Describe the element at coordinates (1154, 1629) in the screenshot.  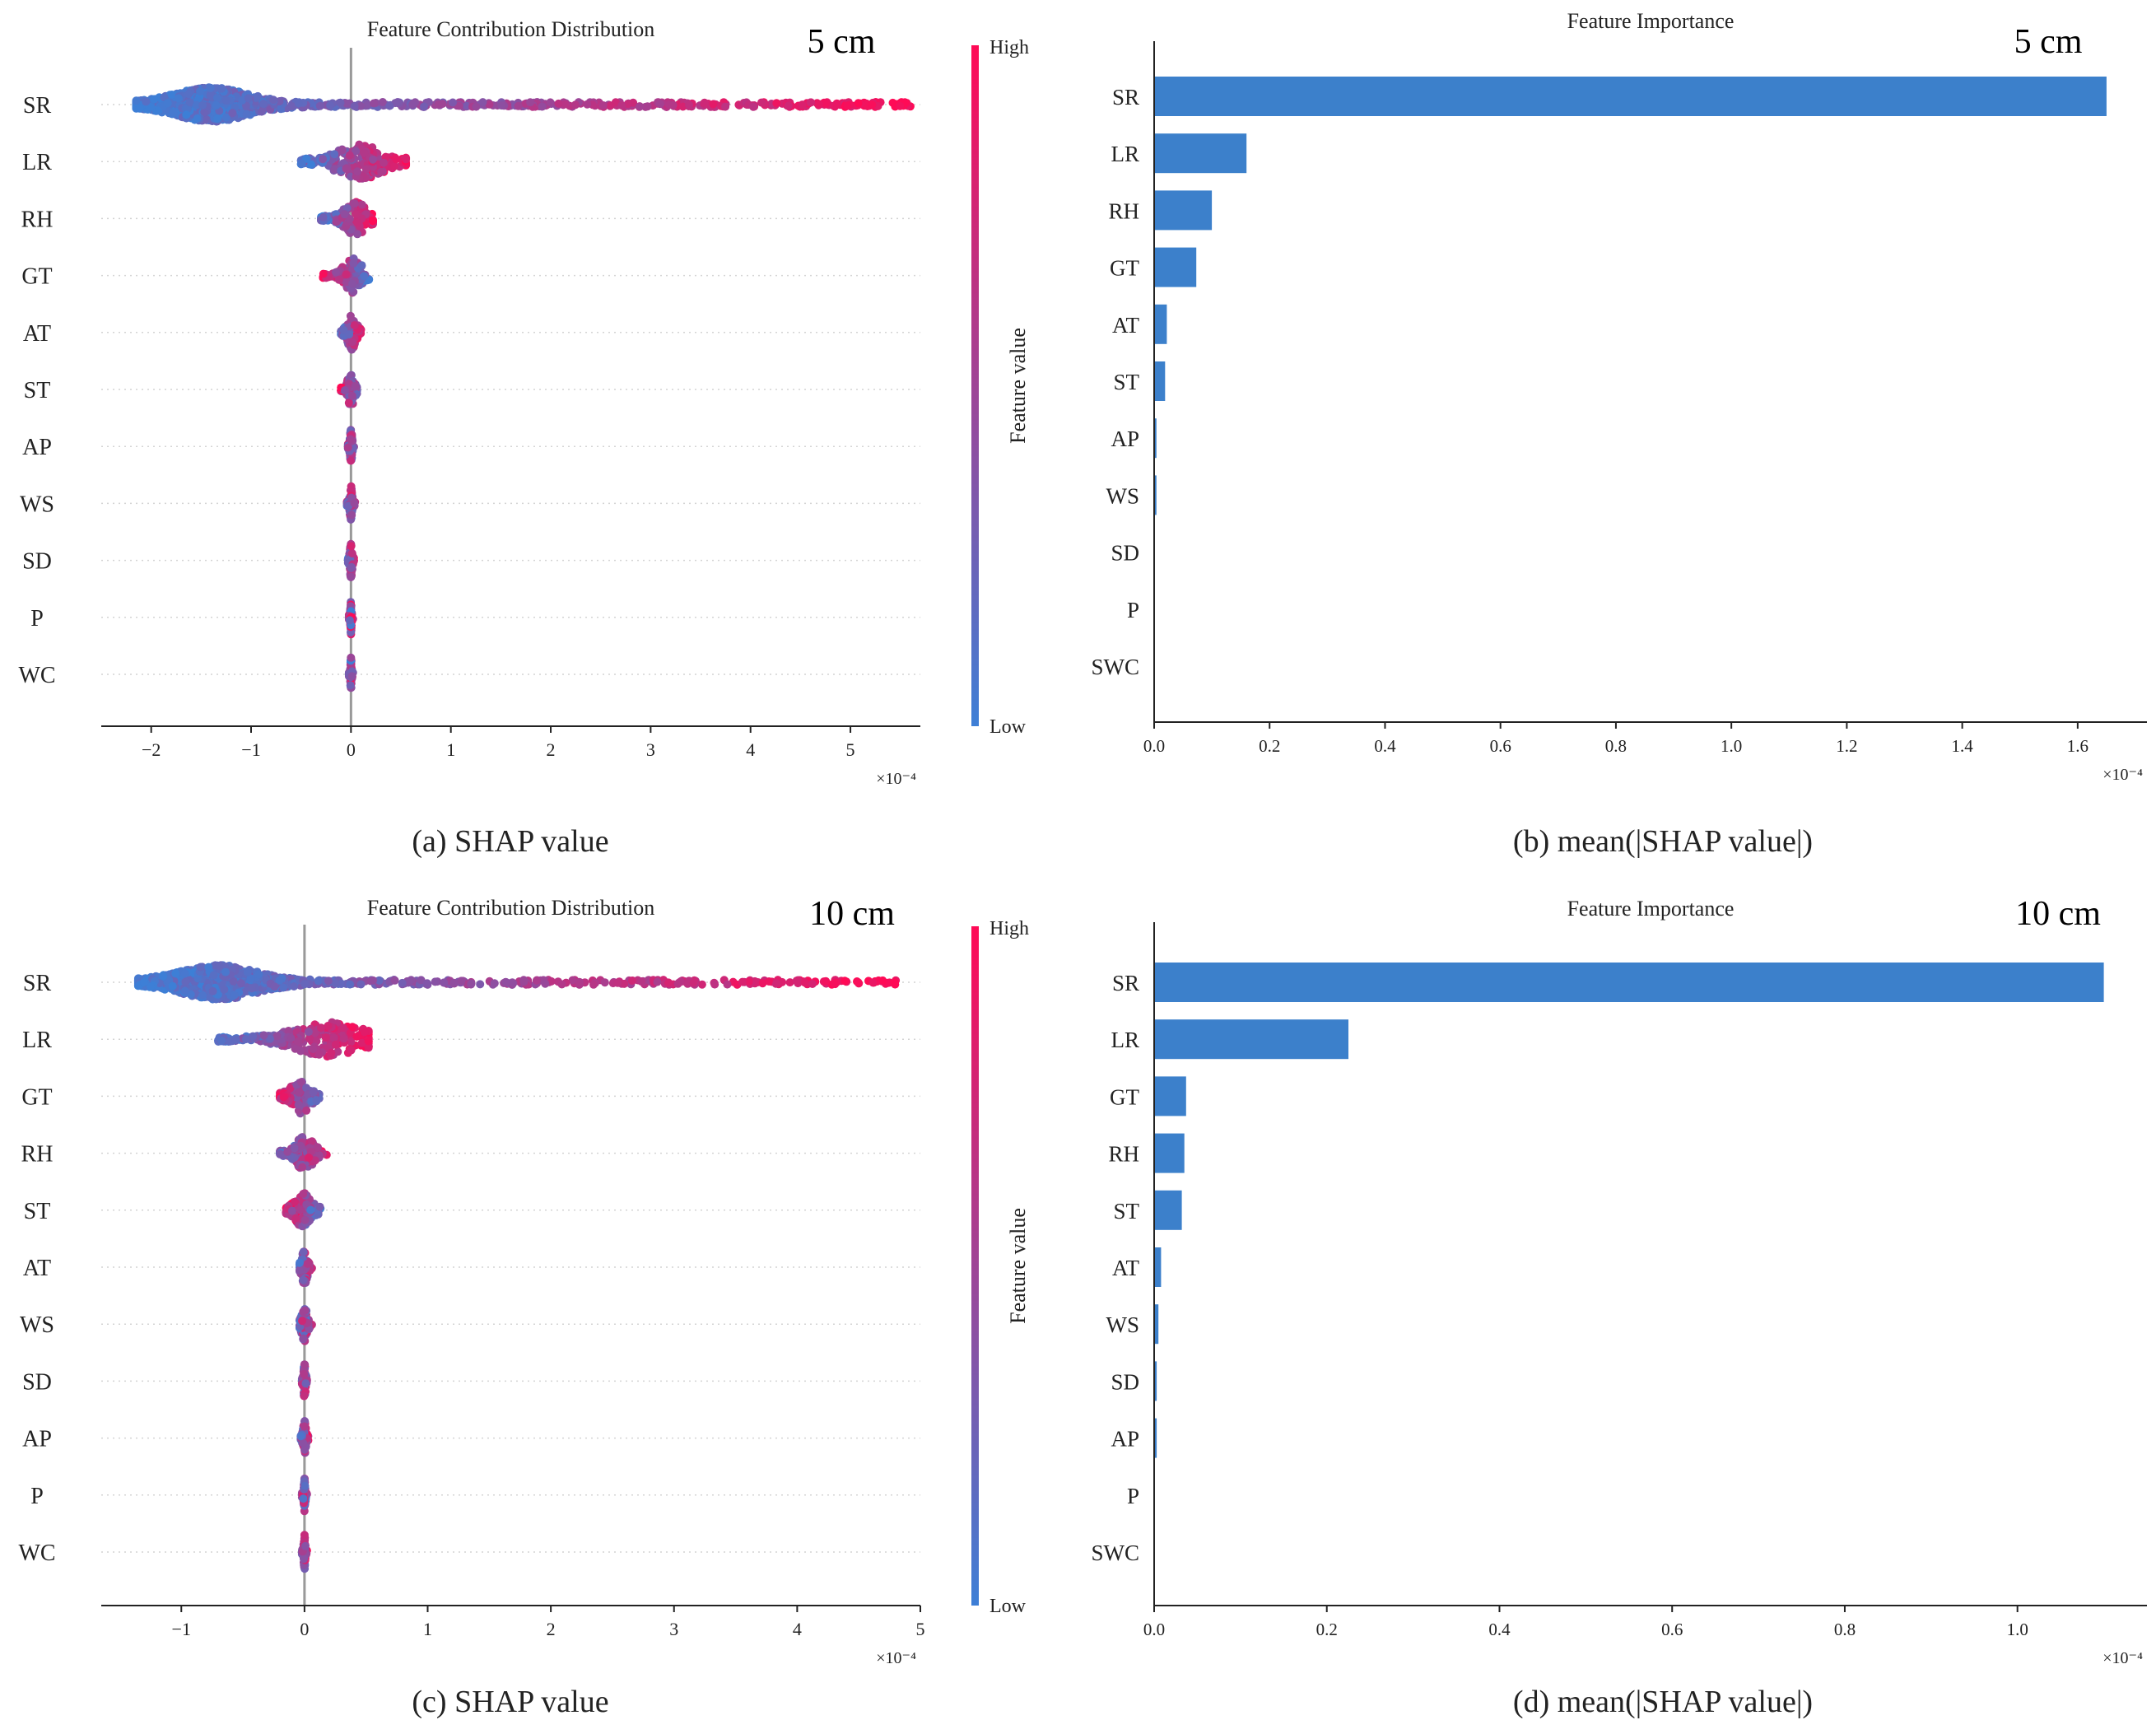
I see `x-tick-label: 0.0` at that location.